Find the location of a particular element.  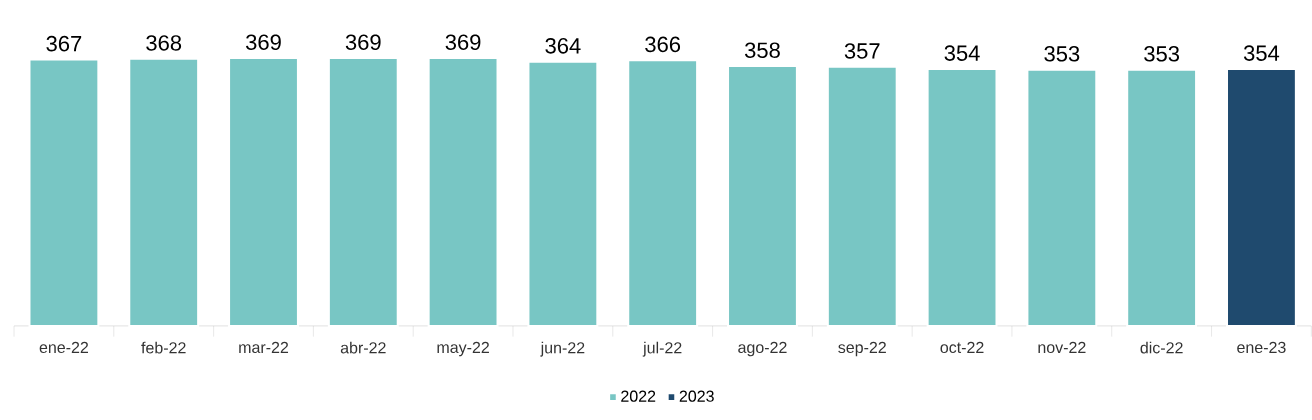

data-label: 364 is located at coordinates (563, 46).